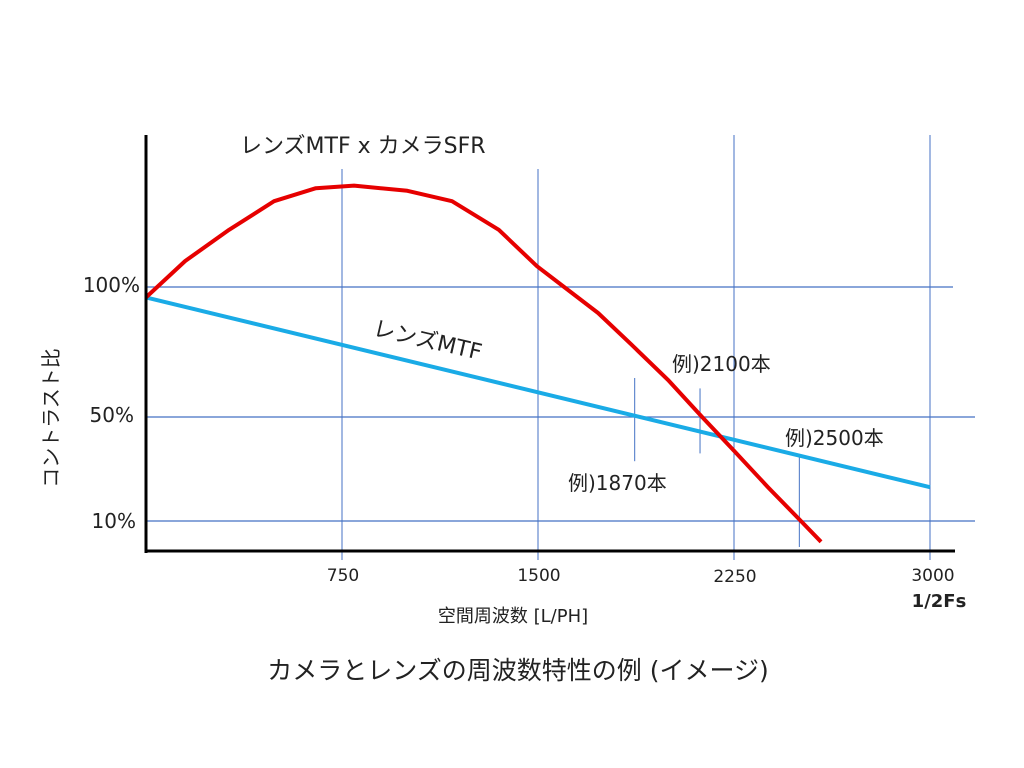 This screenshot has height=768, width=1024. What do you see at coordinates (932, 576) in the screenshot?
I see `x-tick-label: 3000` at bounding box center [932, 576].